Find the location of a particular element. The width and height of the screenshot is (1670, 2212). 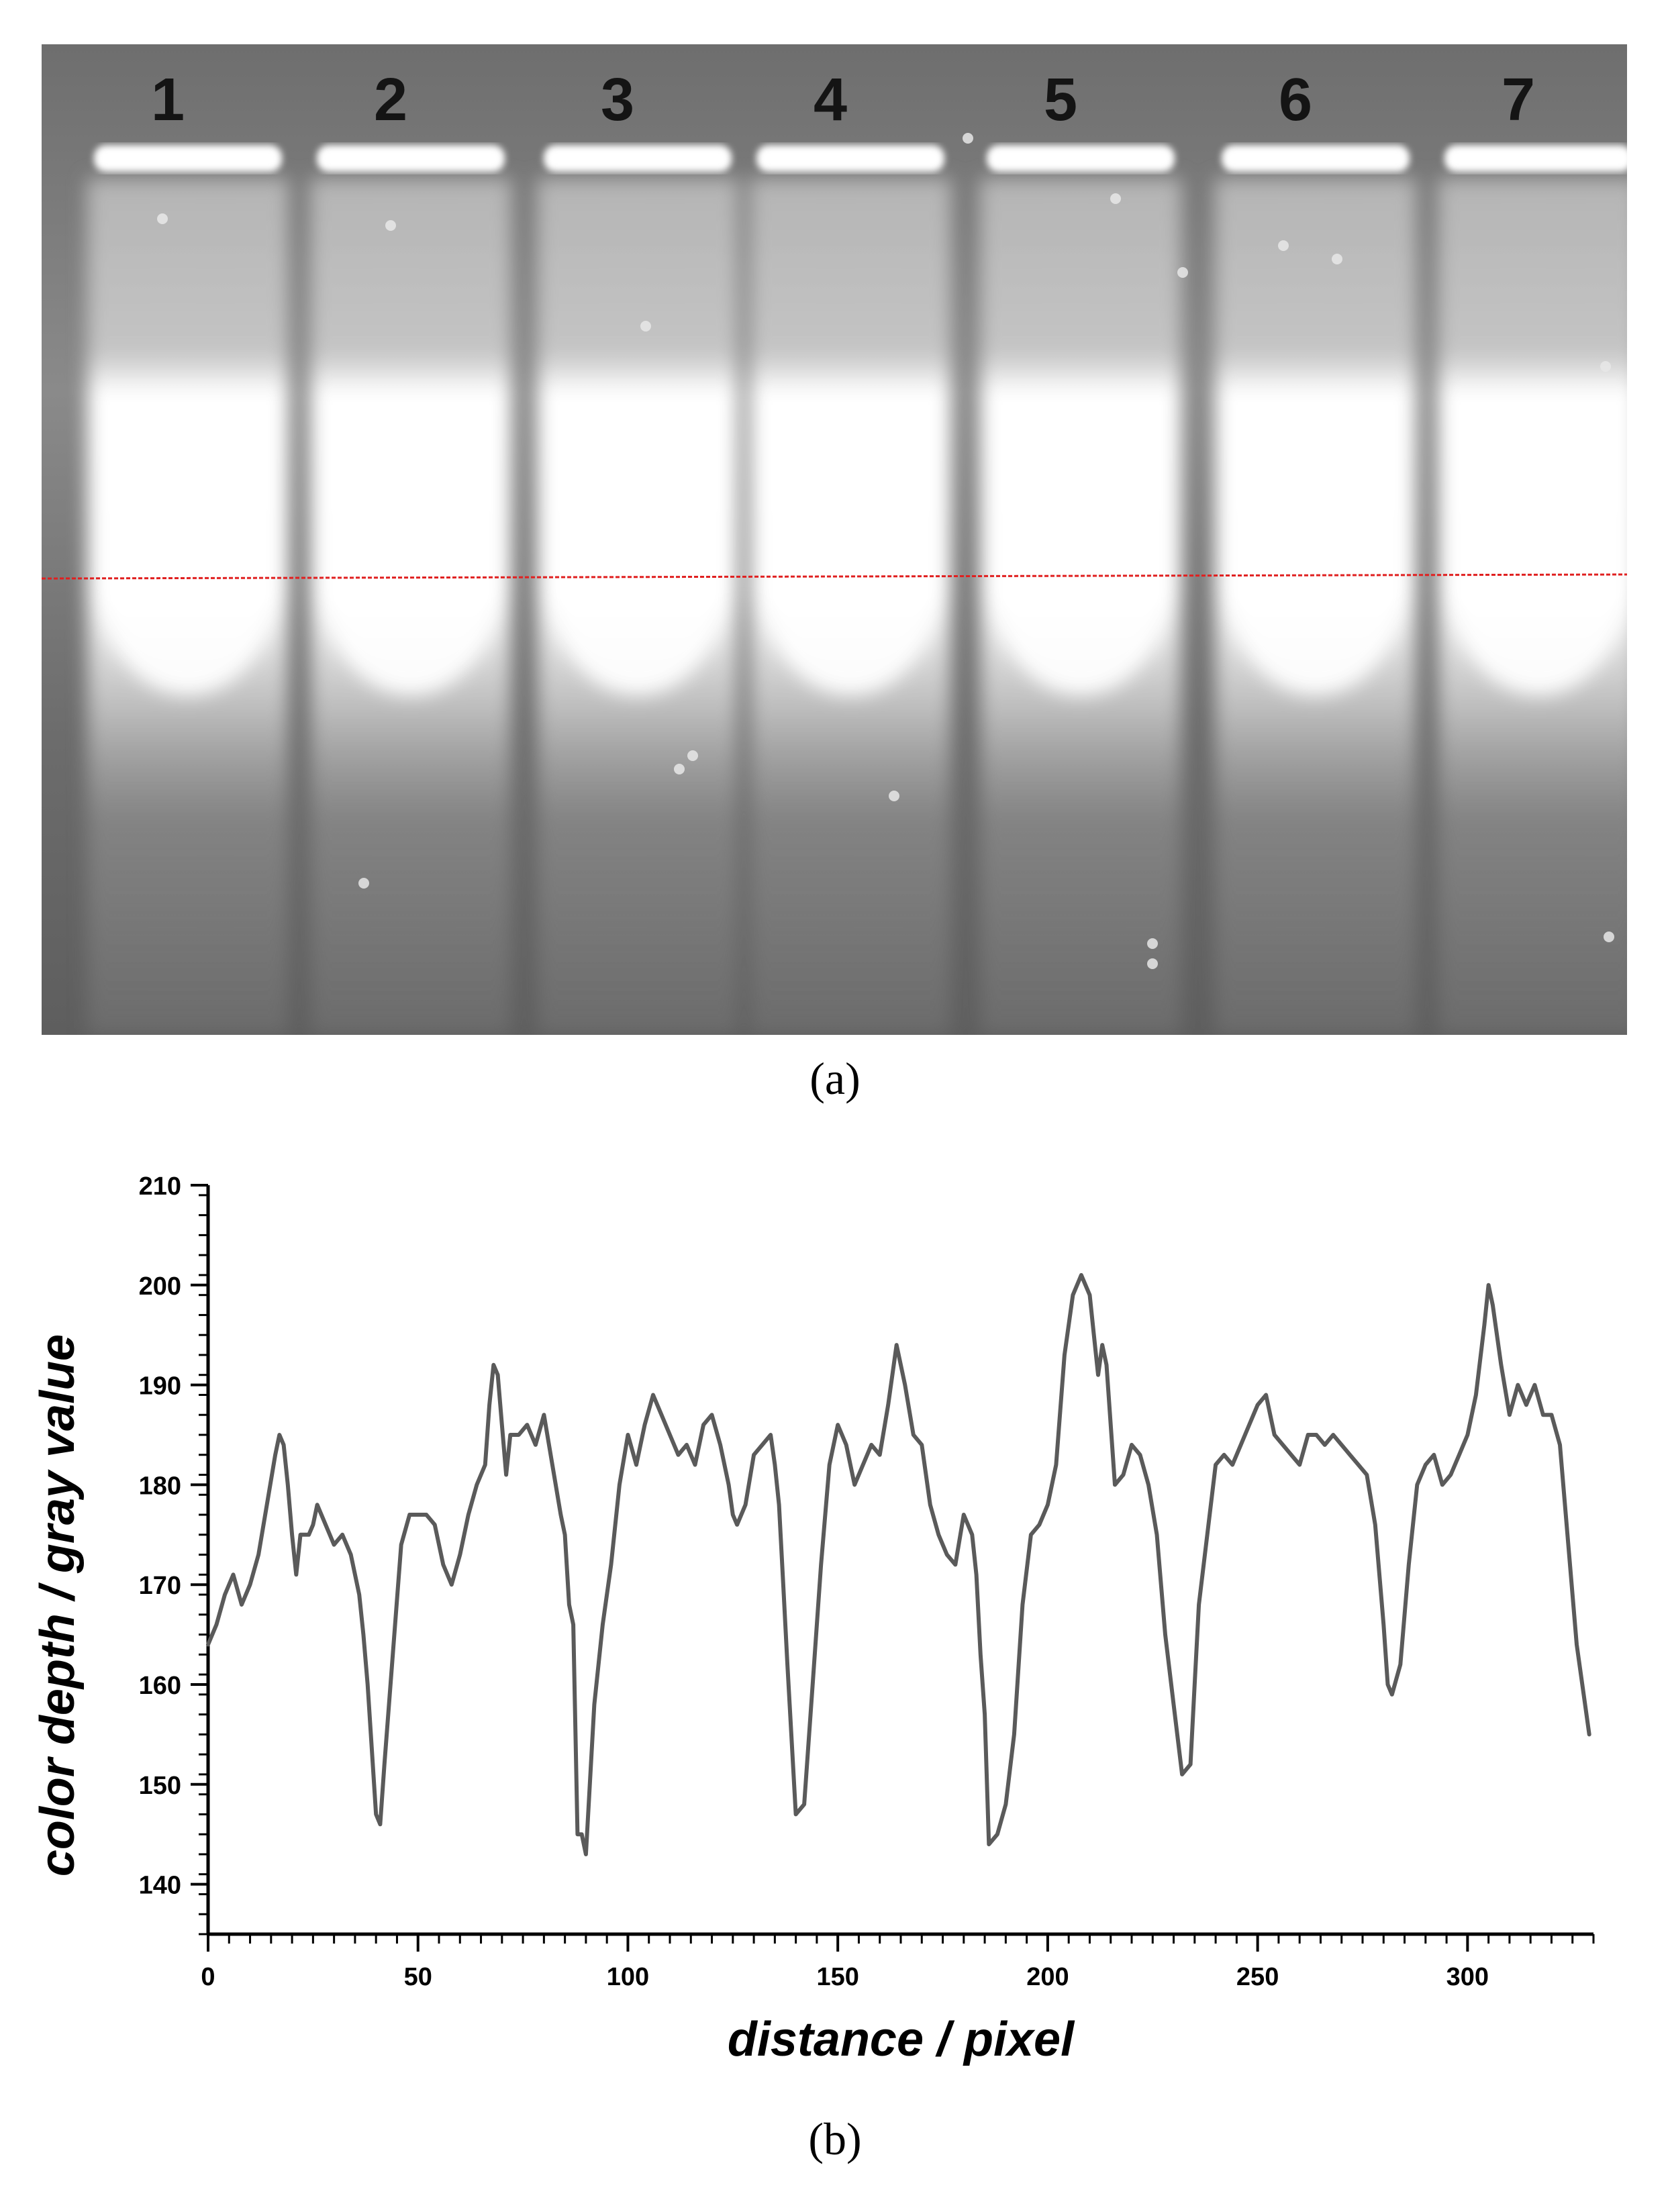

y-tick-label: 210 is located at coordinates (160, 1186).